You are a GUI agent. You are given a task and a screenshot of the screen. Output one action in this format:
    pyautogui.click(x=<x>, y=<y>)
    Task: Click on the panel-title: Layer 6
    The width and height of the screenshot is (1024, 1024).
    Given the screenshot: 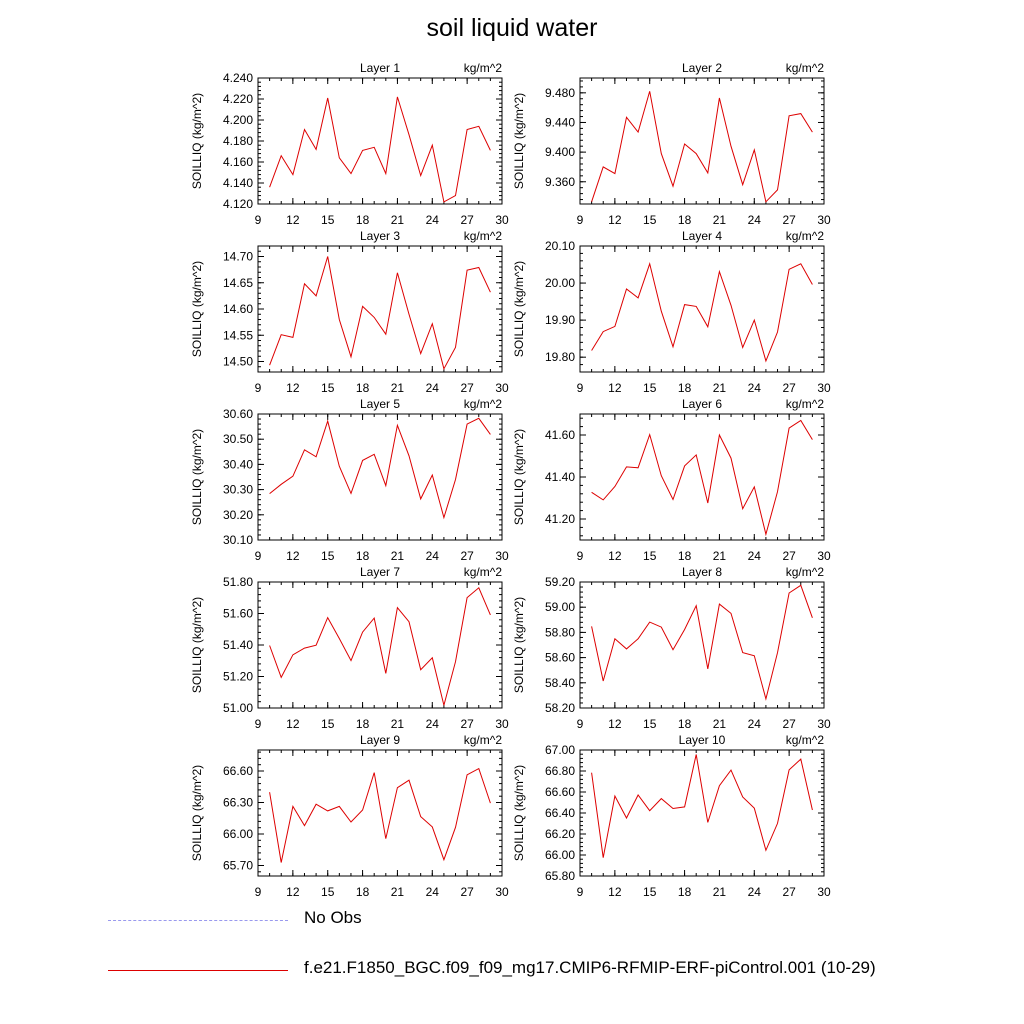 What is the action you would take?
    pyautogui.click(x=702, y=404)
    